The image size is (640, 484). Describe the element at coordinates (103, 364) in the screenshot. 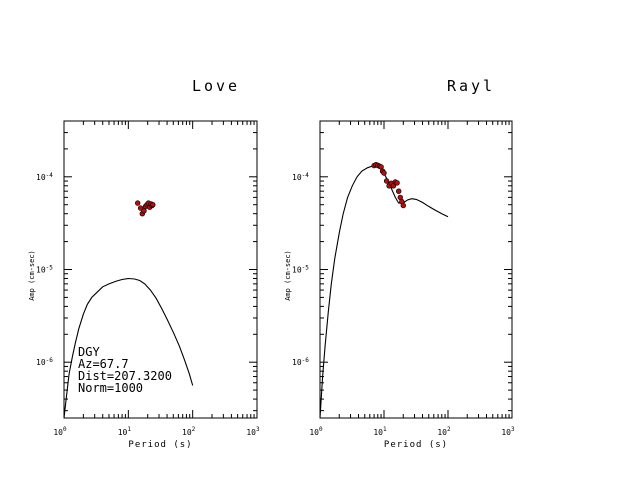

I see `station-info-line: Az=67.7` at that location.